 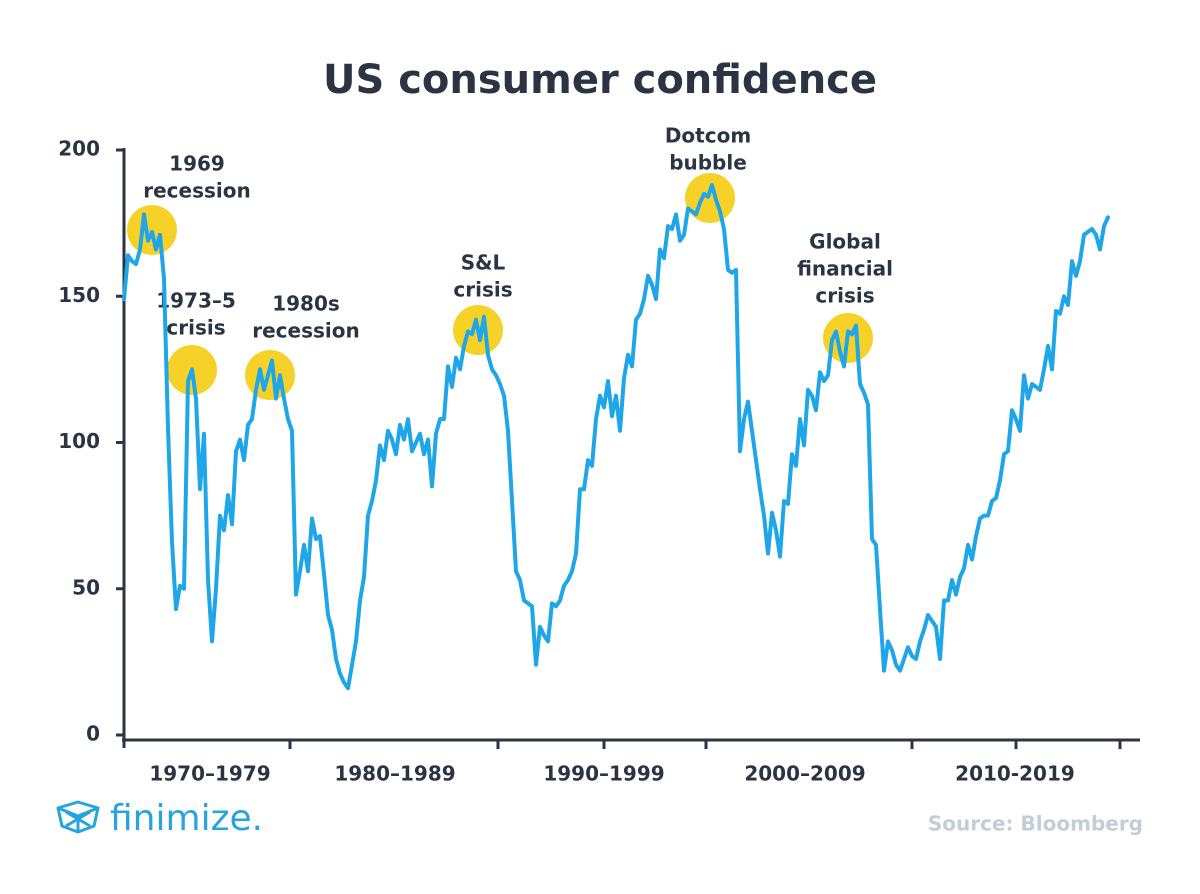 I want to click on annotation: financial, so click(x=845, y=269).